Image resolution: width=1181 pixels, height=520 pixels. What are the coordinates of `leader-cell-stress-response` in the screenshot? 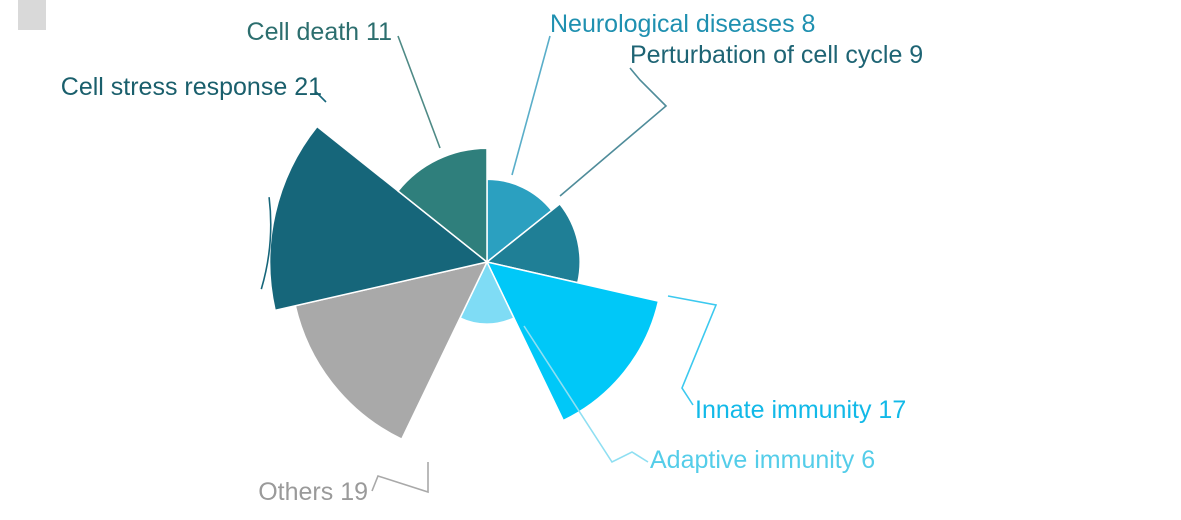 It's located at (321, 97).